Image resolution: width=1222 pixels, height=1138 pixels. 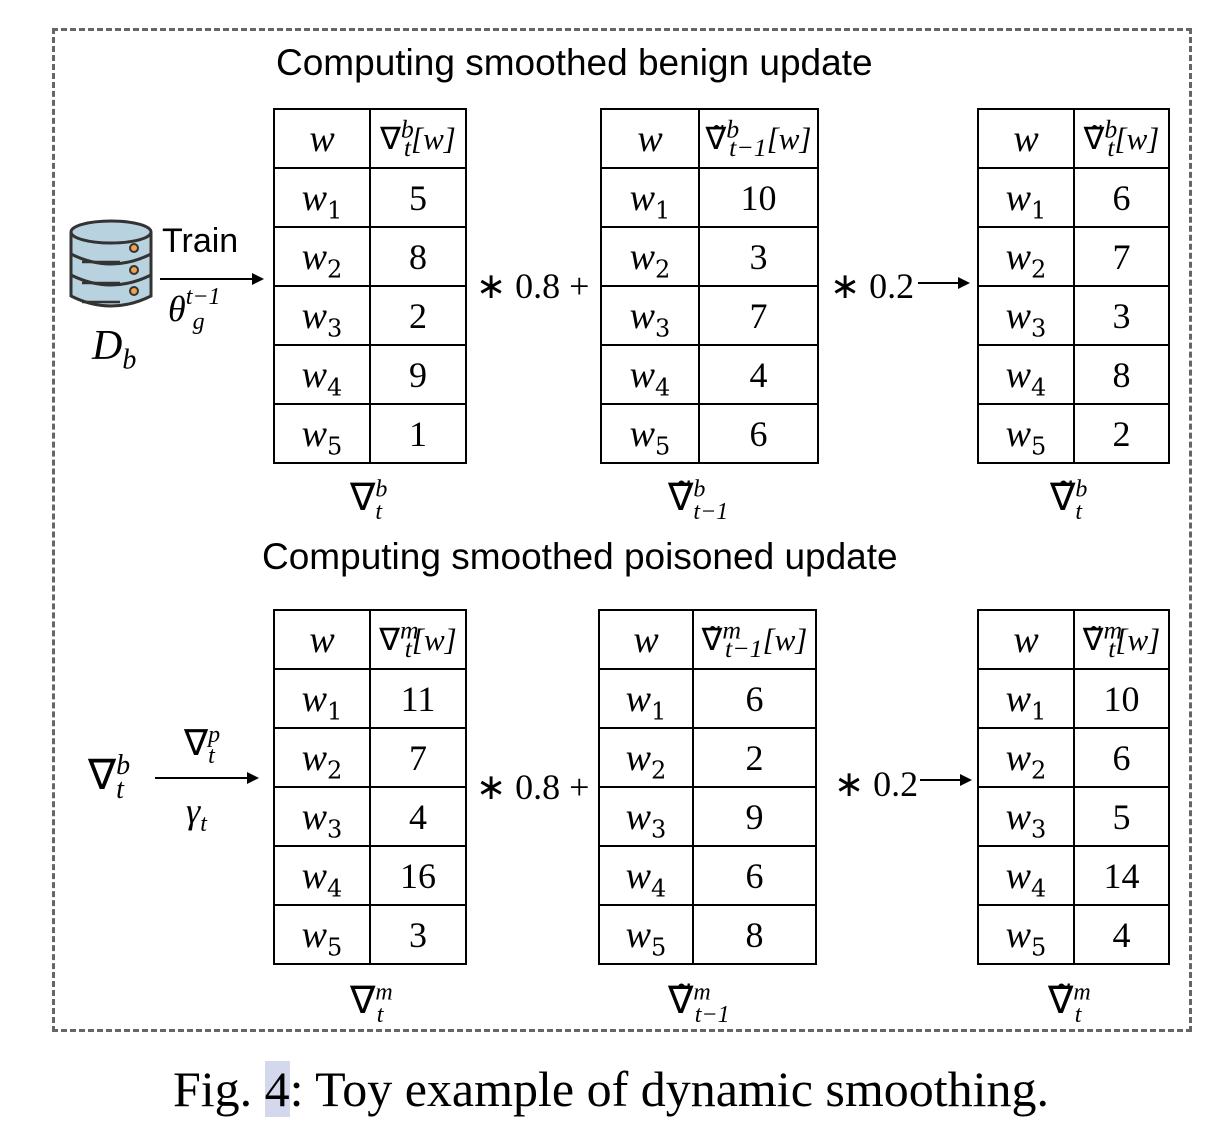 I want to click on train-arrow, so click(x=212, y=279).